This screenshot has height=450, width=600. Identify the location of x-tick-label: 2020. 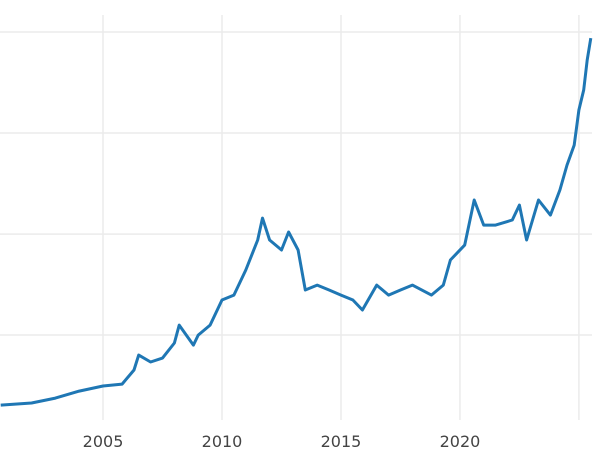
(460, 441).